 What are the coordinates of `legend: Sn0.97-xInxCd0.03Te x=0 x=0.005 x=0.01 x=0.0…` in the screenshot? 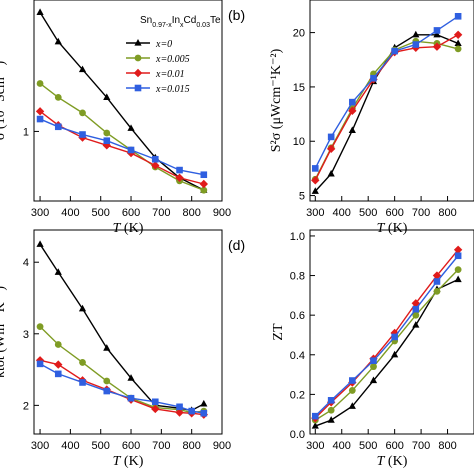 It's located at (173, 55).